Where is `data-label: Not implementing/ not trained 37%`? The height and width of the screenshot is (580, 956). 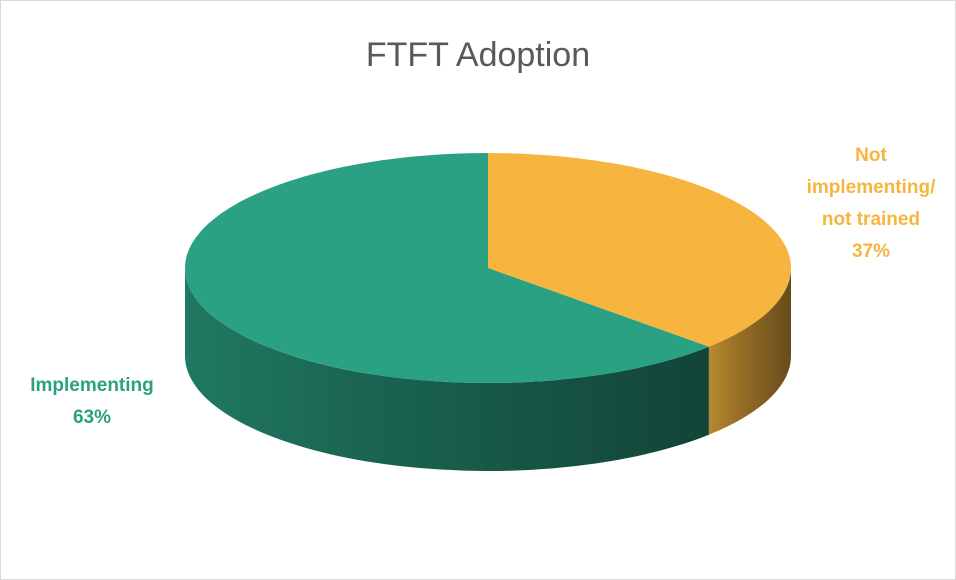 data-label: Not implementing/ not trained 37% is located at coordinates (871, 204).